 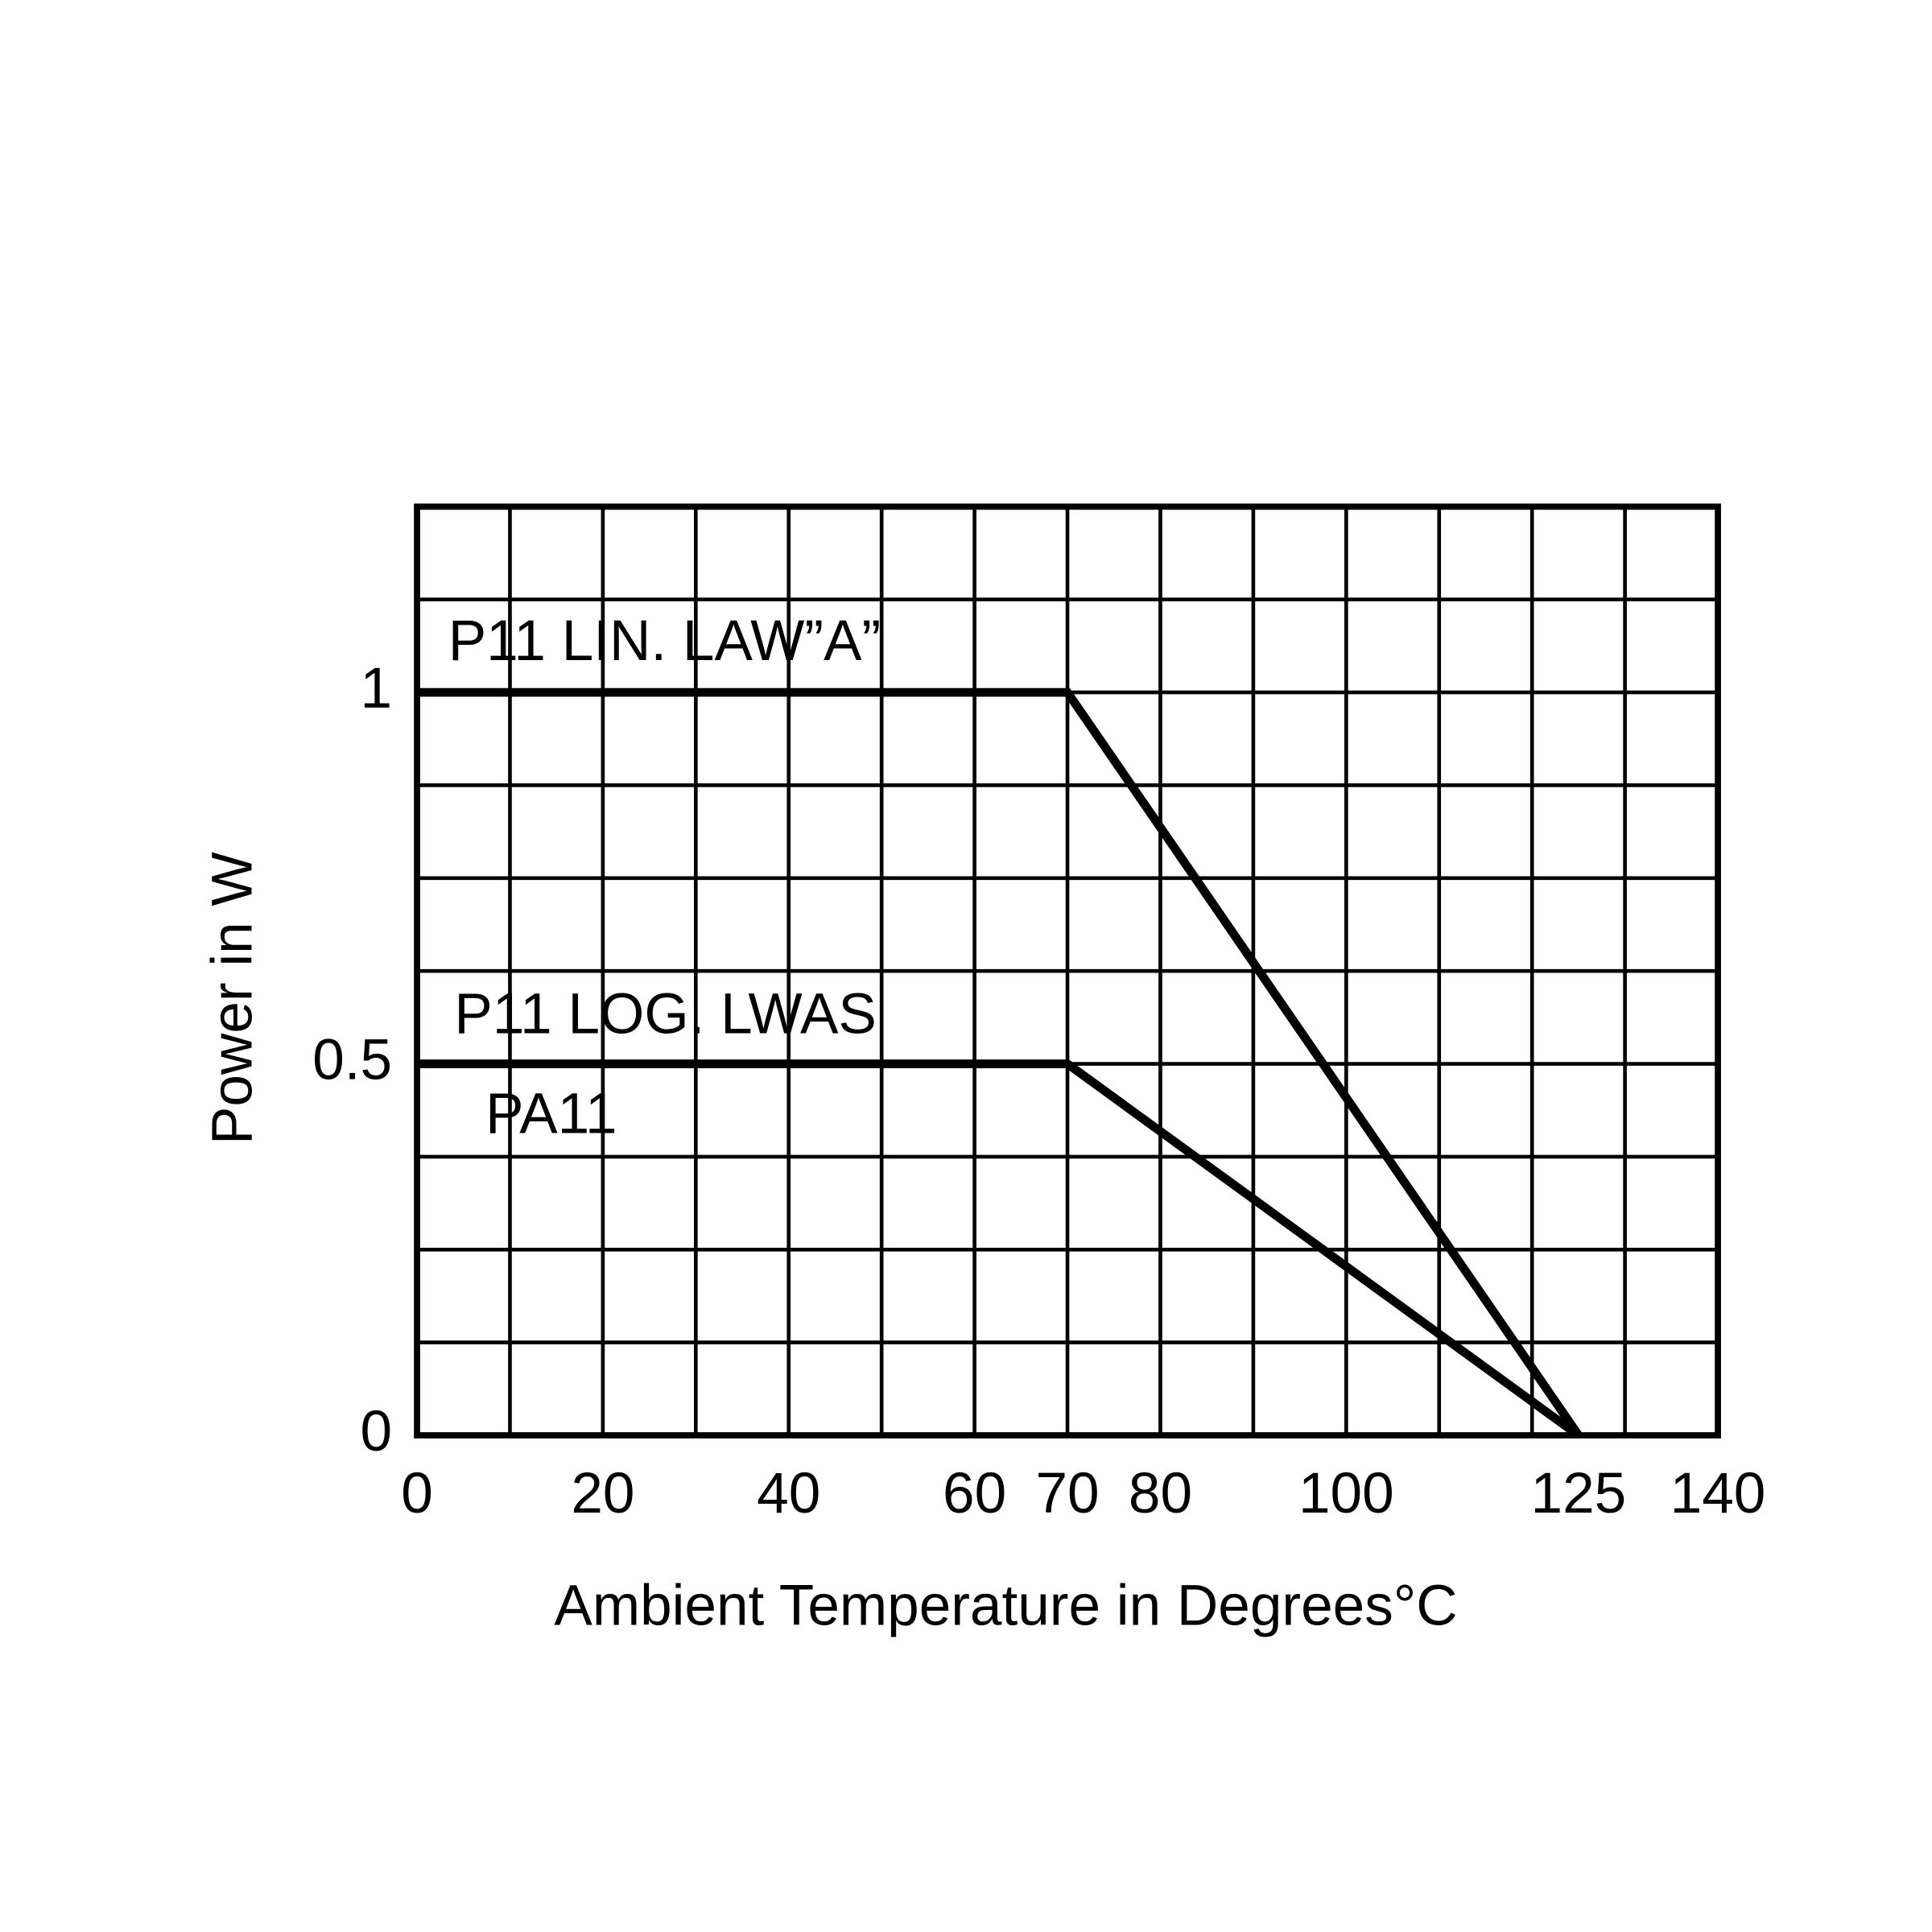 What do you see at coordinates (999, 1249) in the screenshot?
I see `data-line` at bounding box center [999, 1249].